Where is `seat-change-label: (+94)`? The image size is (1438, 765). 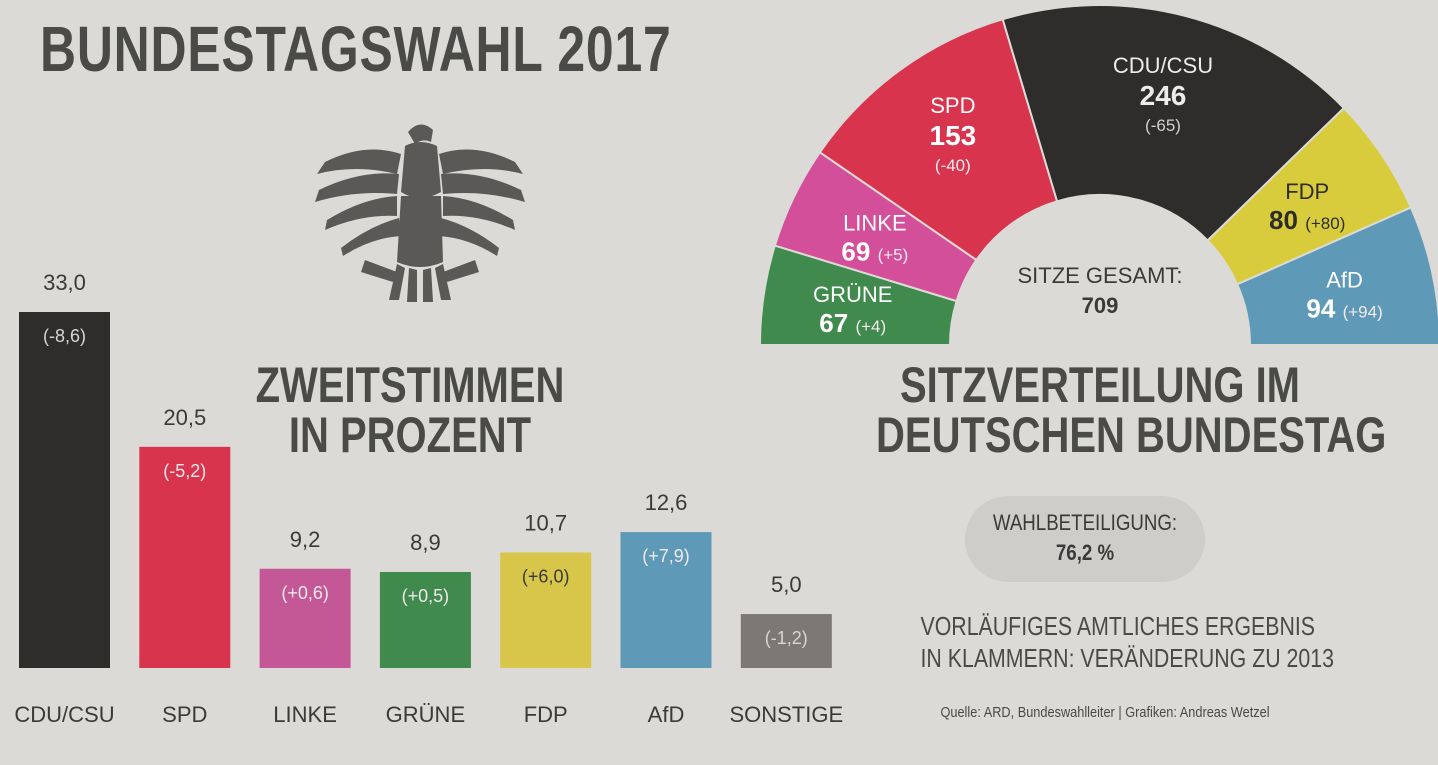
seat-change-label: (+94) is located at coordinates (1363, 311).